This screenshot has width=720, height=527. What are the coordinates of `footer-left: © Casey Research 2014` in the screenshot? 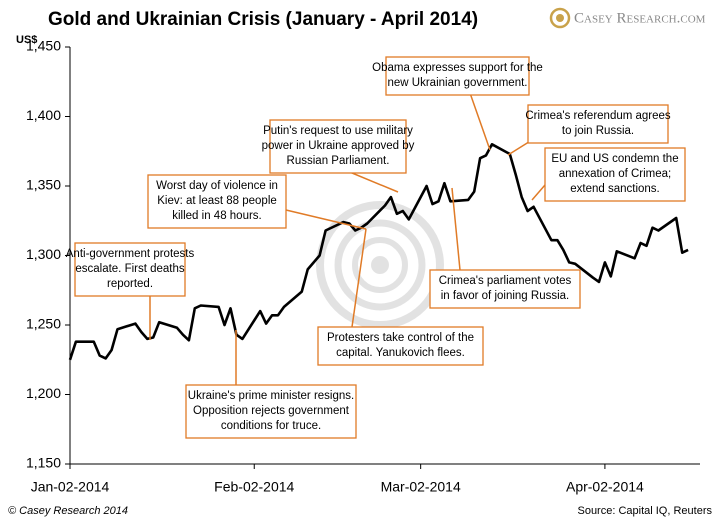 It's located at (68, 511).